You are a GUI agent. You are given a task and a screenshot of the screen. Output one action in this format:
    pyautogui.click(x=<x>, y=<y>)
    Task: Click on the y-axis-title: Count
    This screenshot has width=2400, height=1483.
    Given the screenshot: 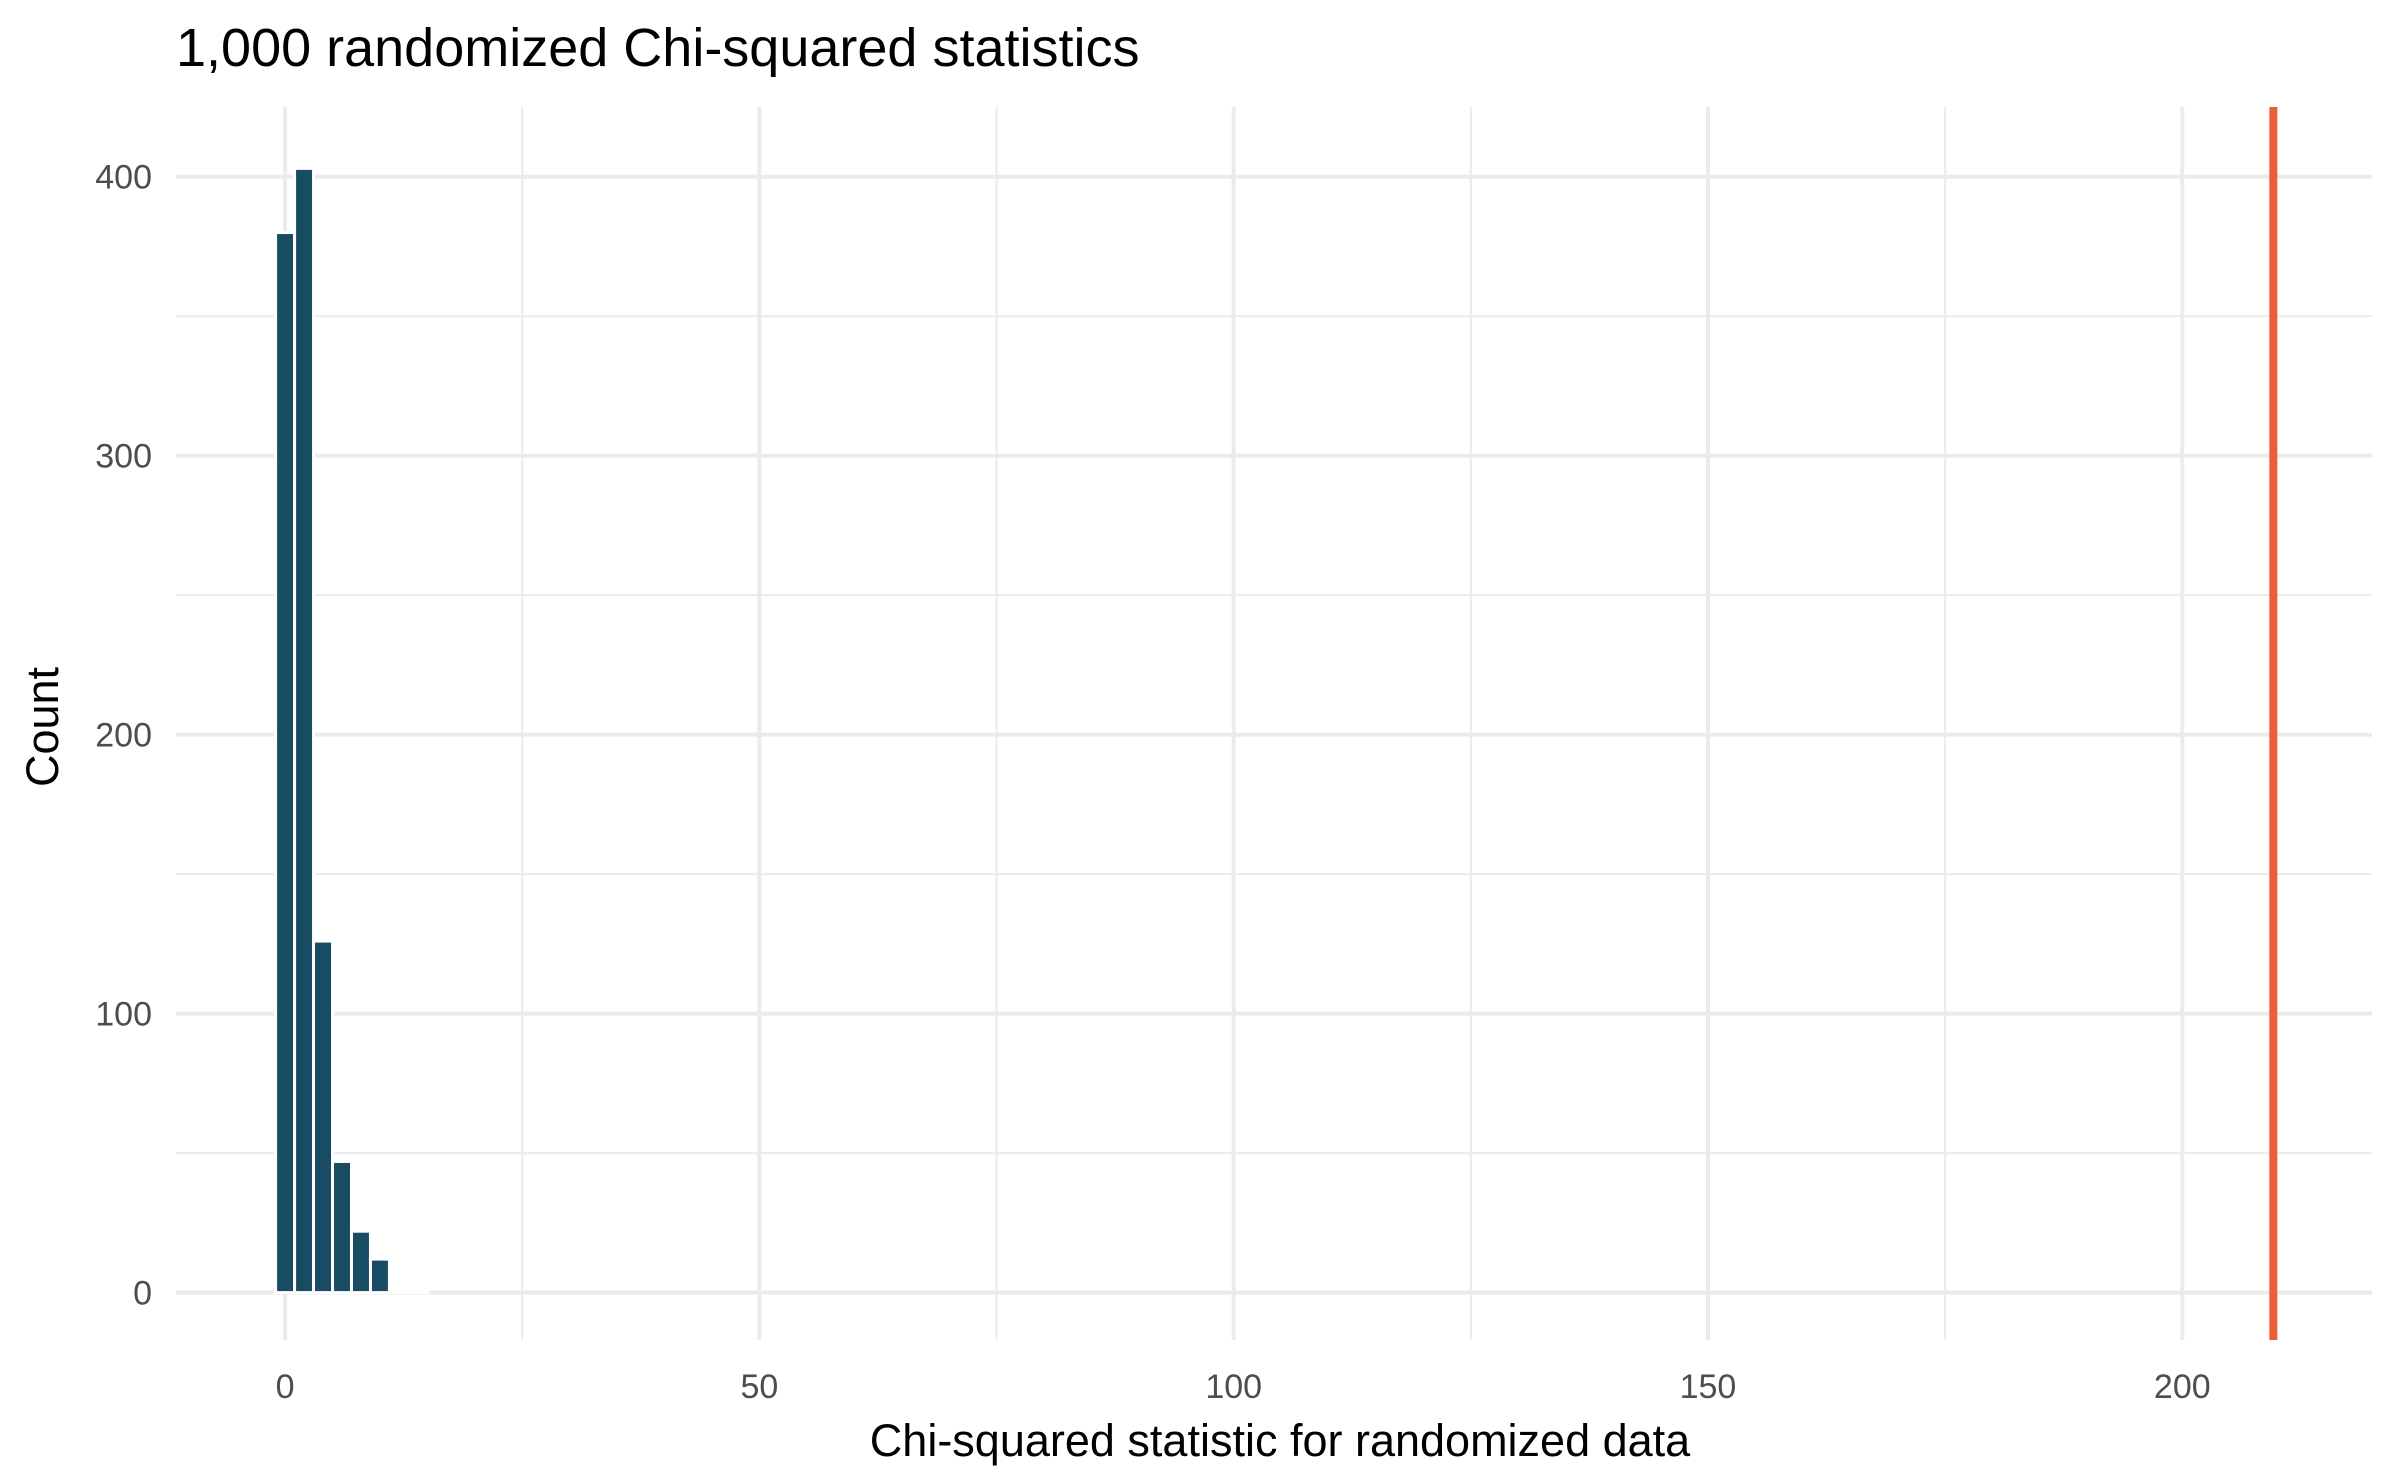 What is the action you would take?
    pyautogui.click(x=42, y=726)
    